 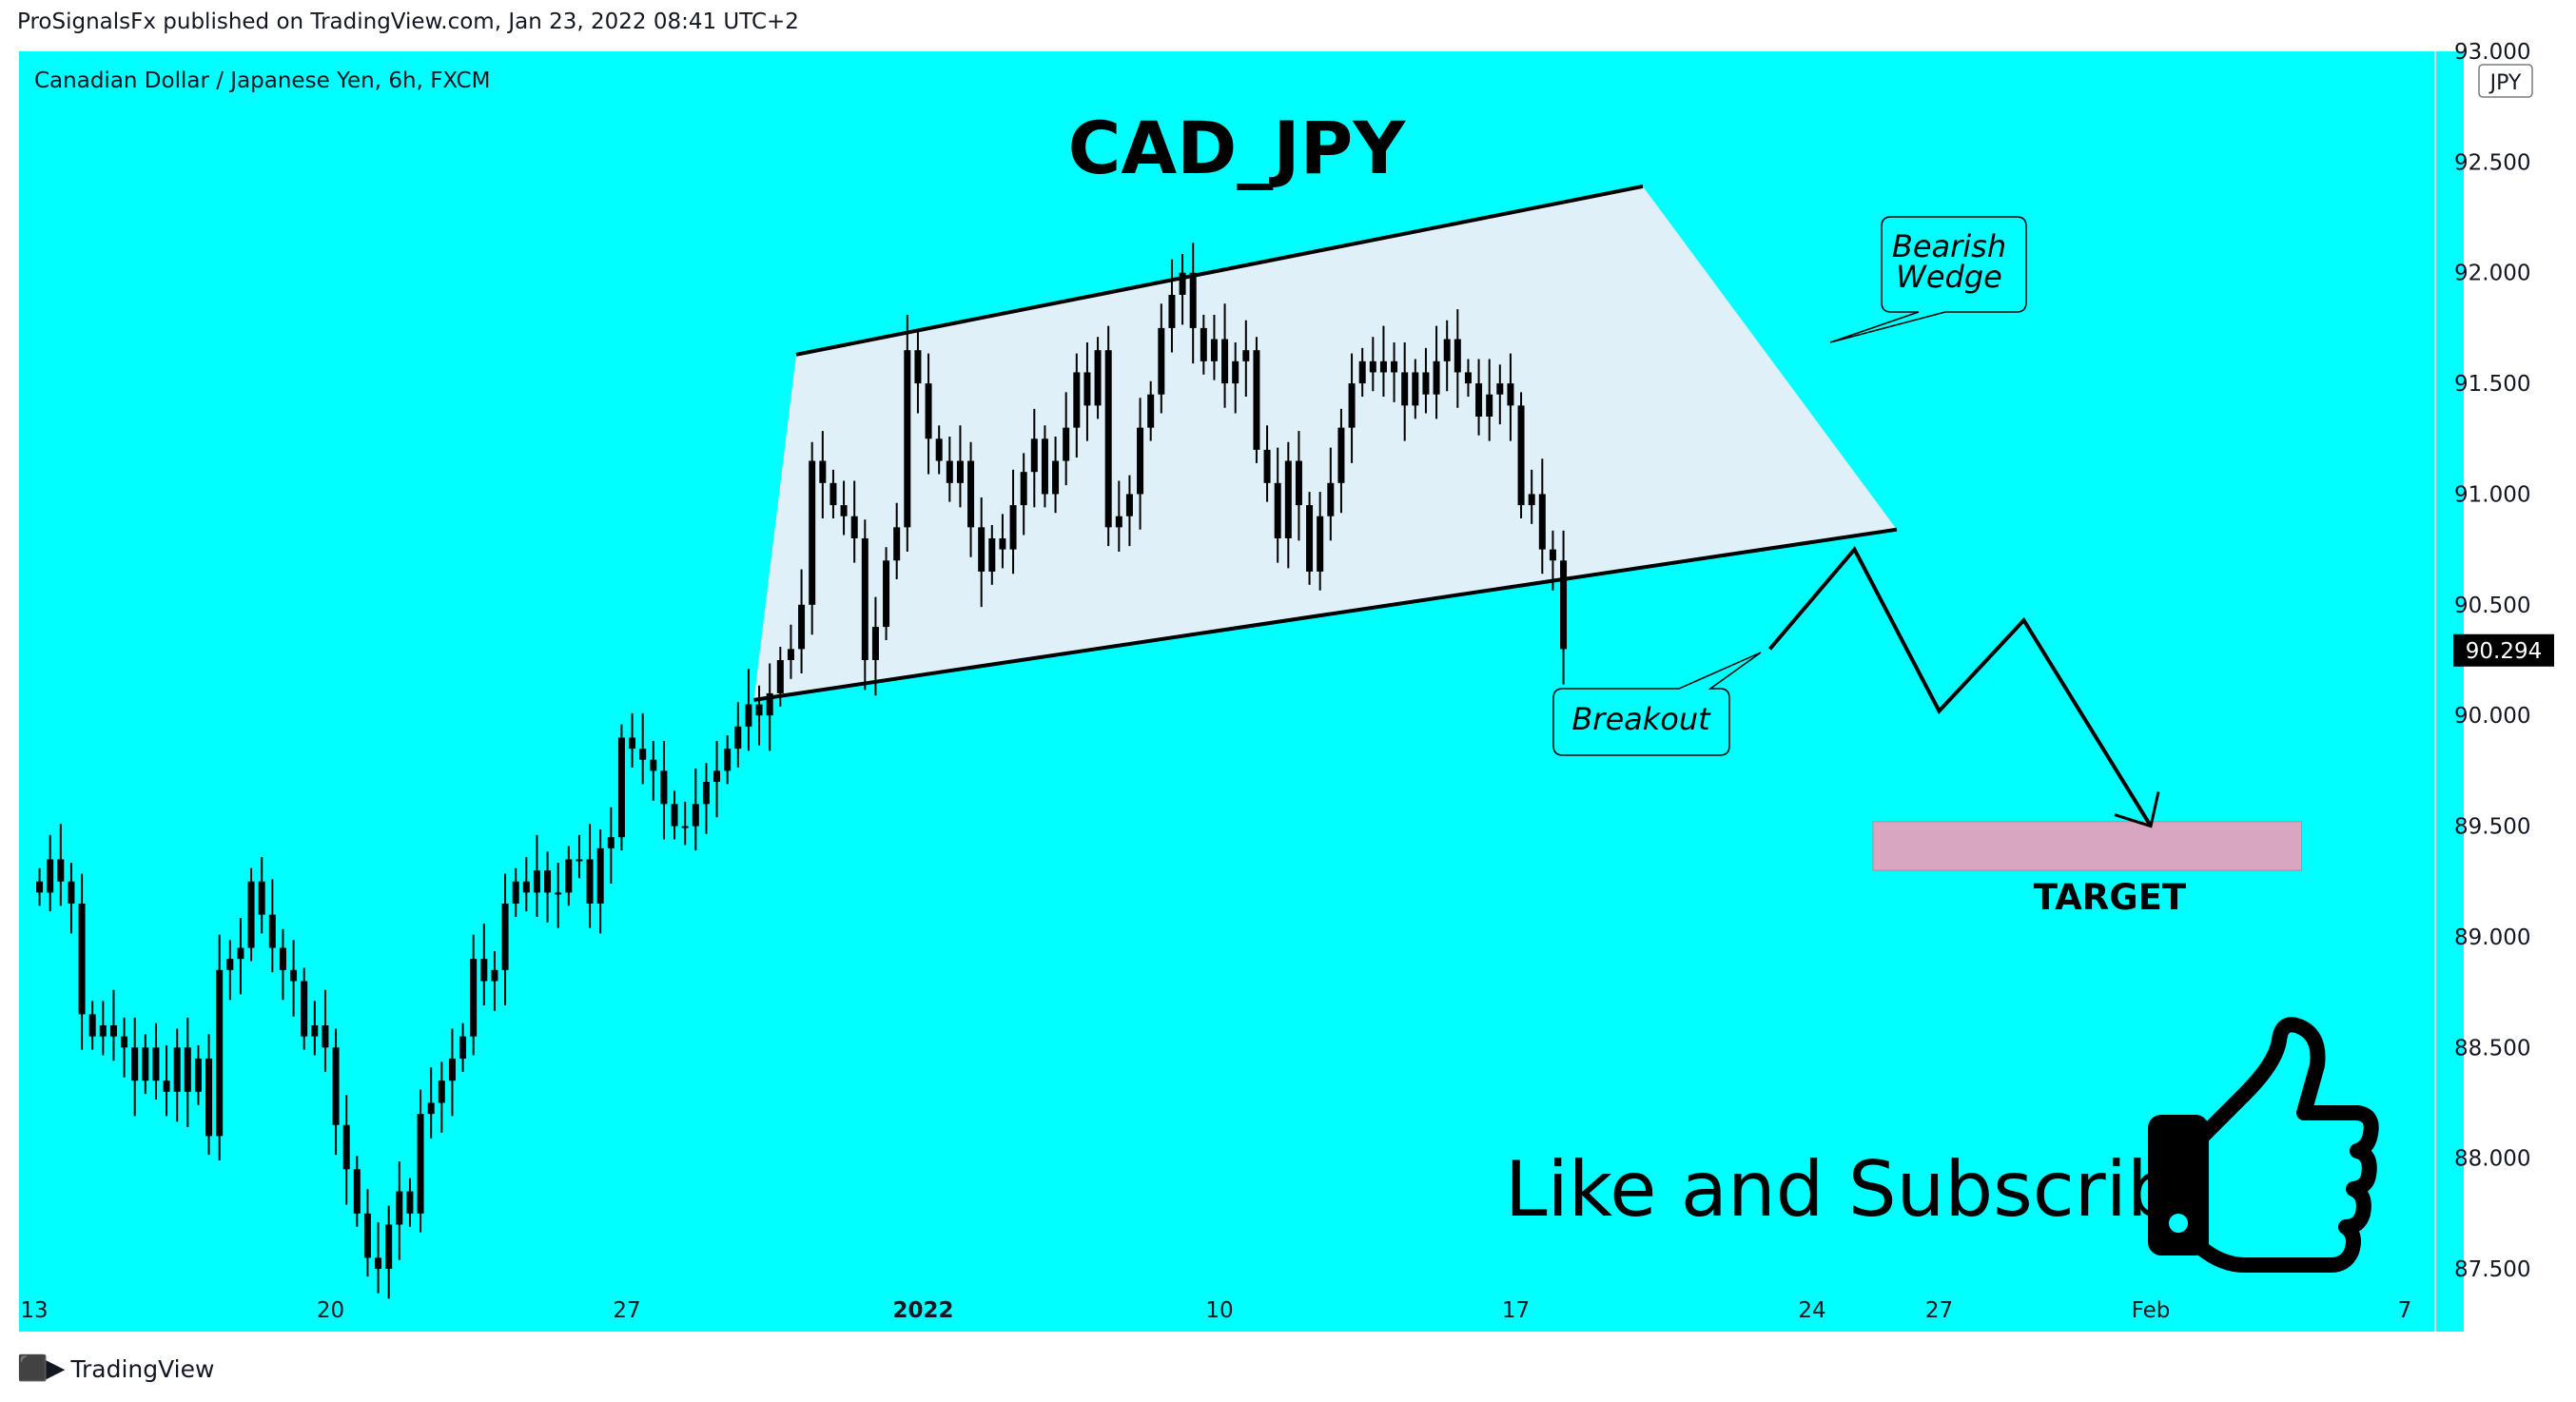 I want to click on price-tick-label: 87.500, so click(x=2492, y=1269).